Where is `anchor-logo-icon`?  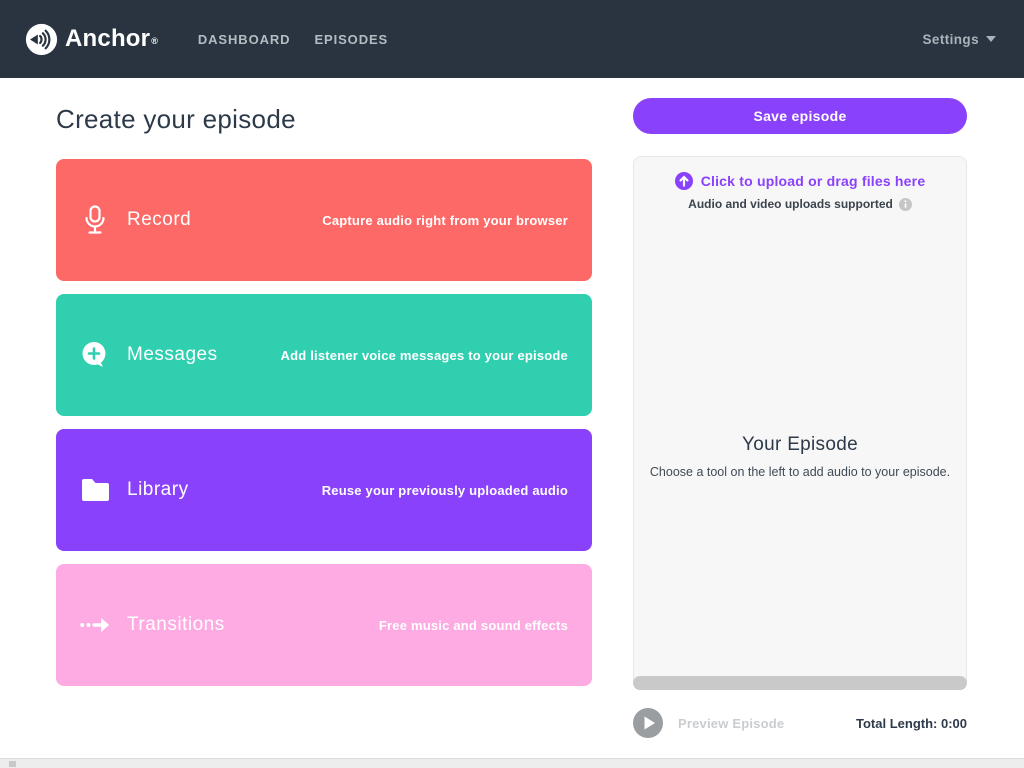
anchor-logo-icon is located at coordinates (41, 39).